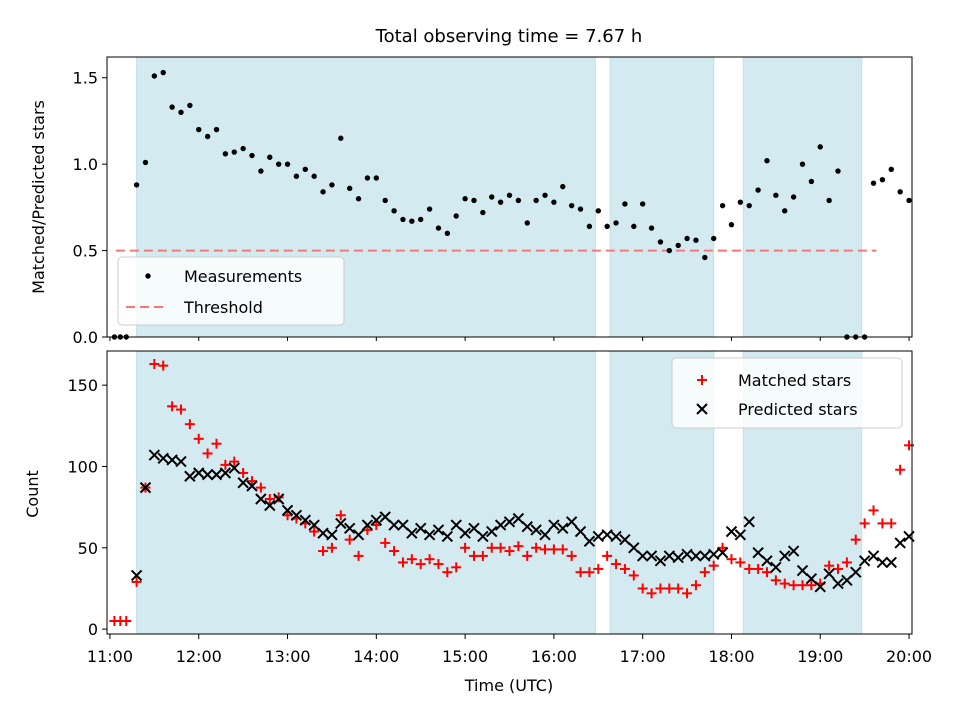  What do you see at coordinates (554, 656) in the screenshot?
I see `x-tick-label: 16:00` at bounding box center [554, 656].